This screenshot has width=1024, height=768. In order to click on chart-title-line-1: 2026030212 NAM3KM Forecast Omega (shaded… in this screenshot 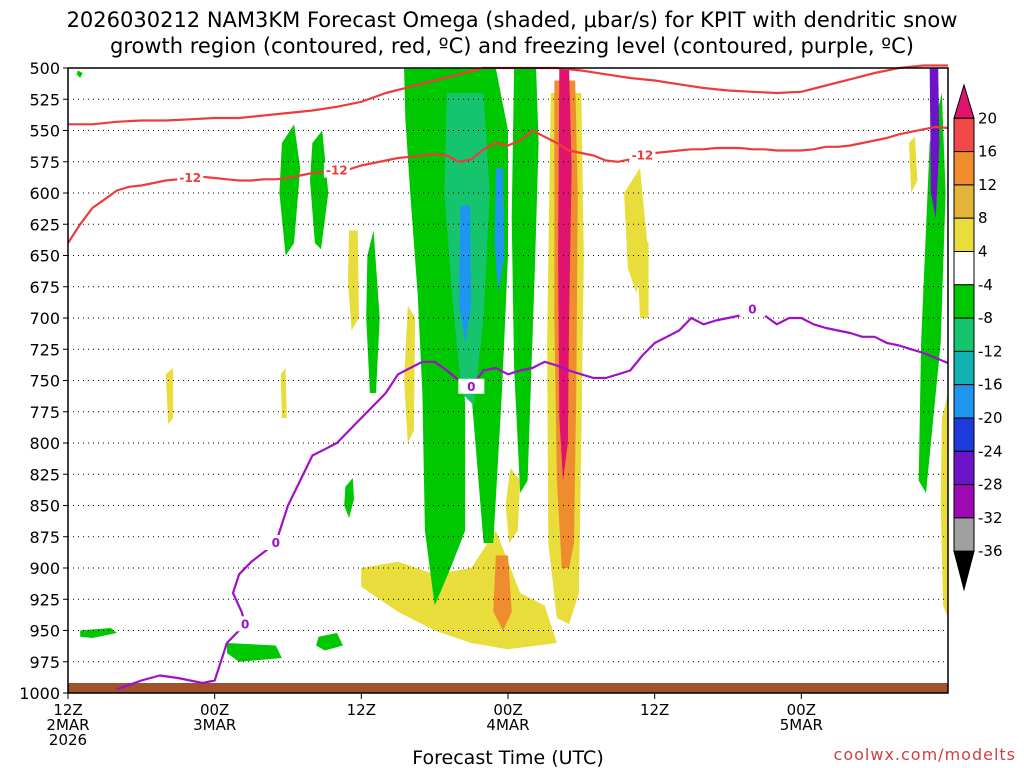, I will do `click(512, 20)`.